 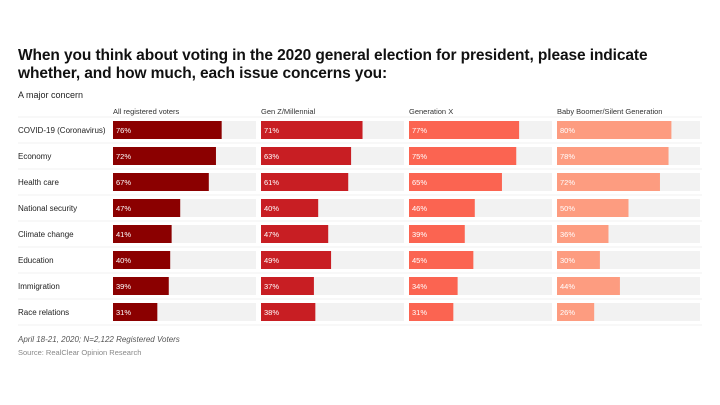 What do you see at coordinates (39, 286) in the screenshot?
I see `category-label: Immigration` at bounding box center [39, 286].